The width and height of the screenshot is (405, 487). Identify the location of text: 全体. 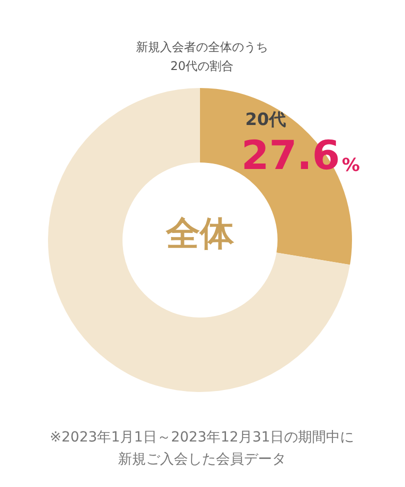
(200, 234).